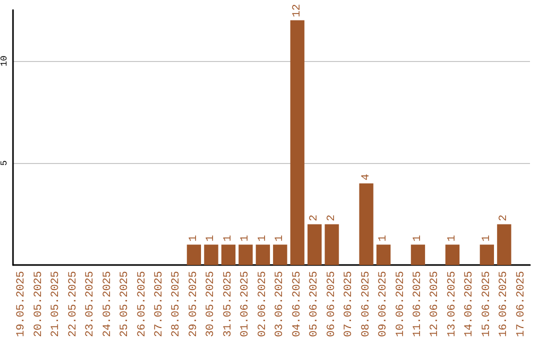  I want to click on x-tick-label: 22.05.2025, so click(73, 304).